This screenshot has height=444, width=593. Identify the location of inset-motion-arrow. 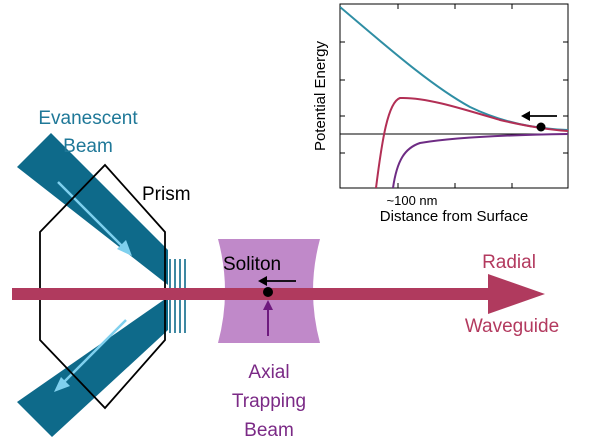
(539, 116).